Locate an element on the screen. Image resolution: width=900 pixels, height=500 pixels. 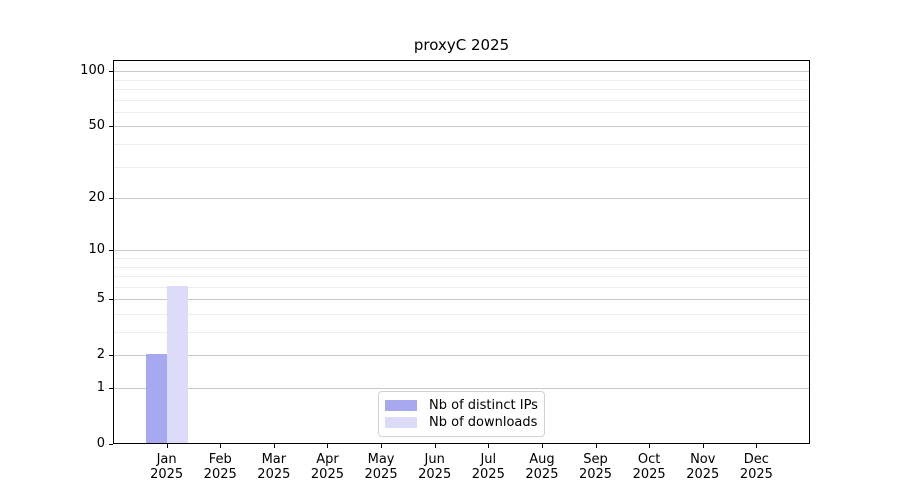
x-tick-label-may: May 2025 is located at coordinates (381, 467).